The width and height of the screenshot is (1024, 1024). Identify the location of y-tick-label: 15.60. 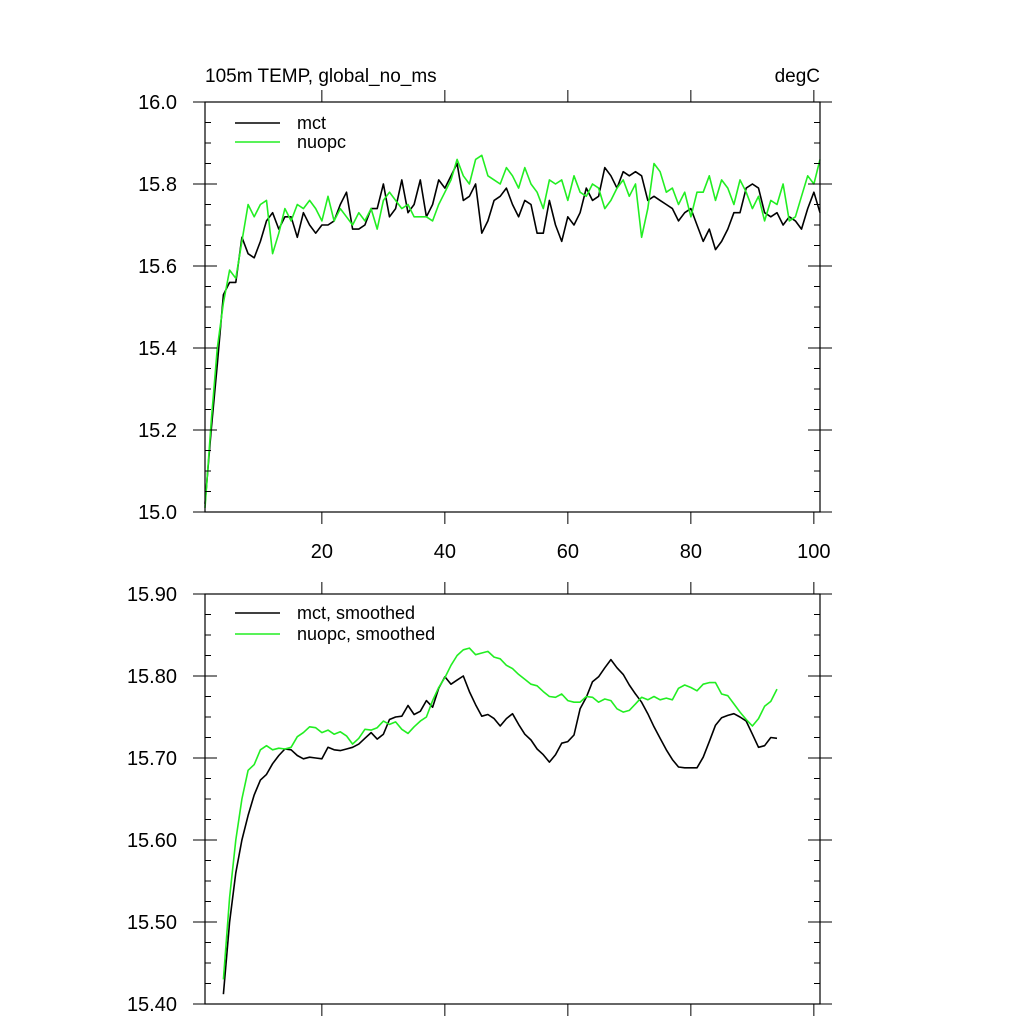
(152, 841).